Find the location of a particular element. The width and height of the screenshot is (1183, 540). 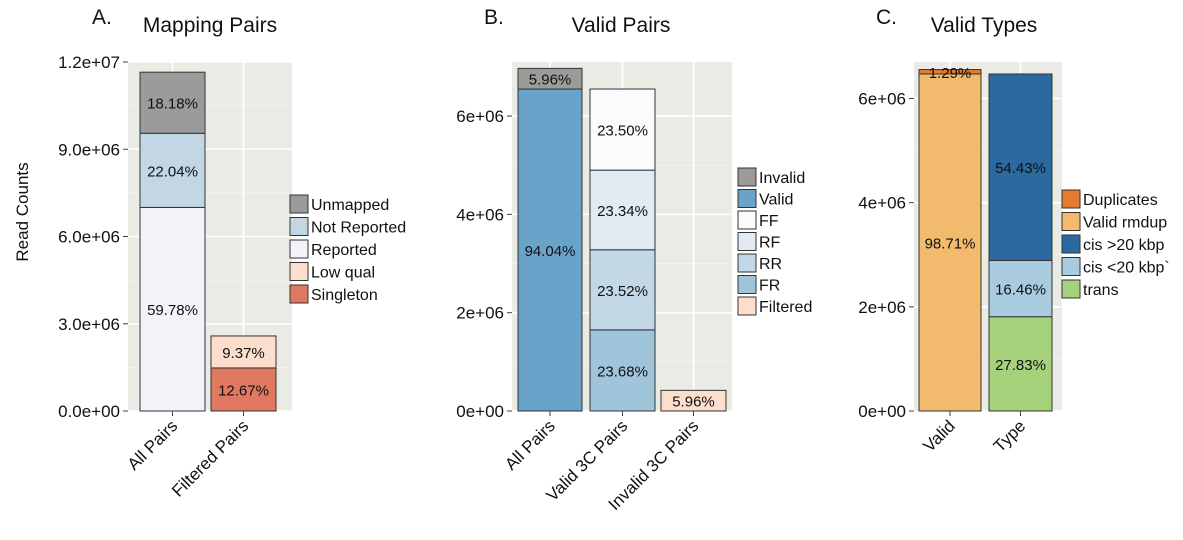

y-tick-label: 1.2e+07 is located at coordinates (89, 62).